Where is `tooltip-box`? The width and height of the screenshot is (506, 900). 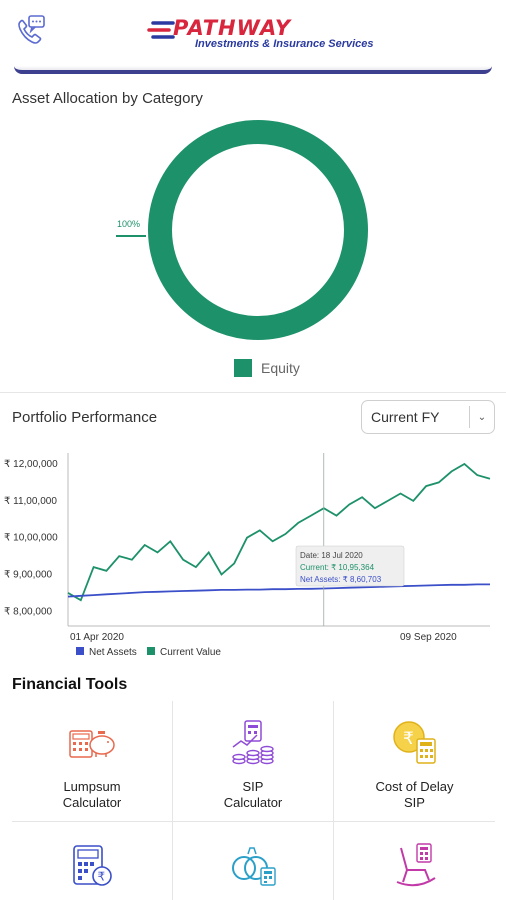
tooltip-box is located at coordinates (350, 566).